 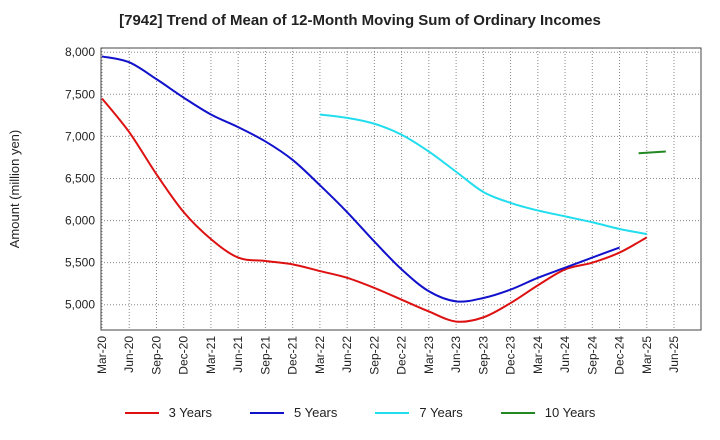 I want to click on x-tick-label: Mar-20, so click(x=102, y=355).